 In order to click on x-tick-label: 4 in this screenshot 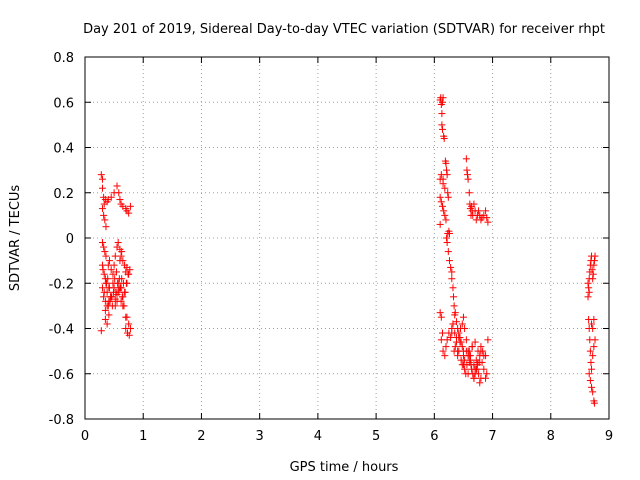, I will do `click(318, 436)`.